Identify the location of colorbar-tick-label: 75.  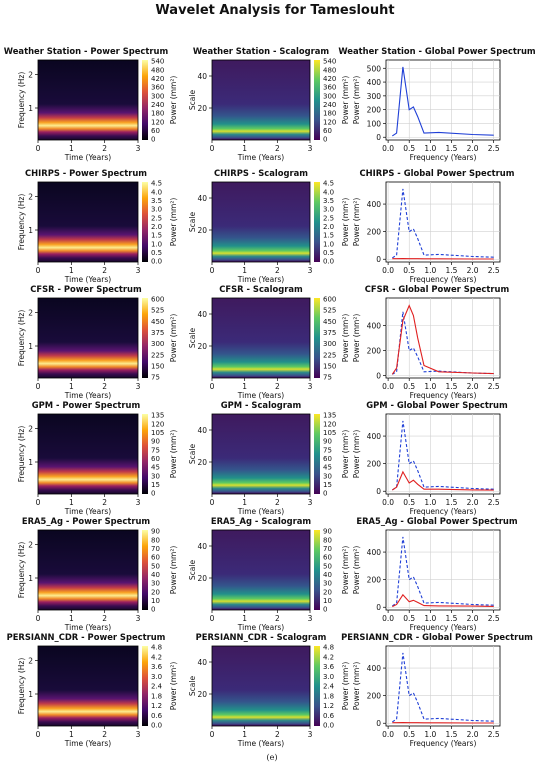
(327, 378).